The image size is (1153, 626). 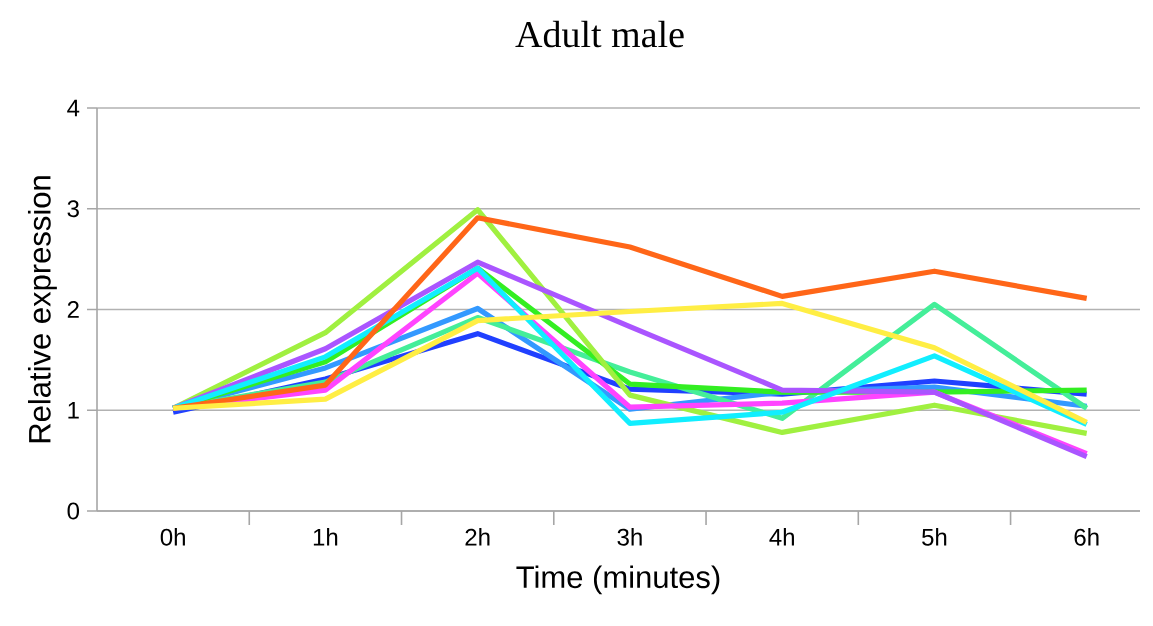 I want to click on y-tick-label: 2, so click(x=73, y=309).